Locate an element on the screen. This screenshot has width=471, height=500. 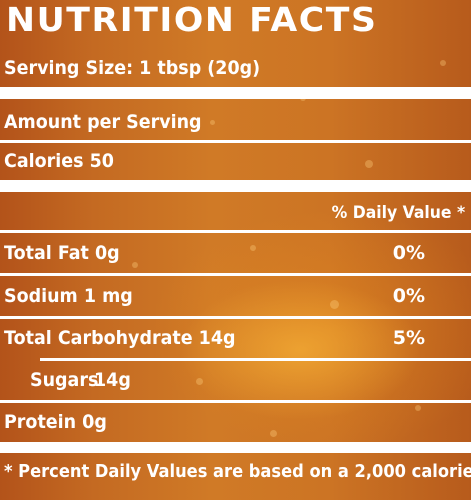
total-fat-label: Total Fat 0g is located at coordinates (62, 253).